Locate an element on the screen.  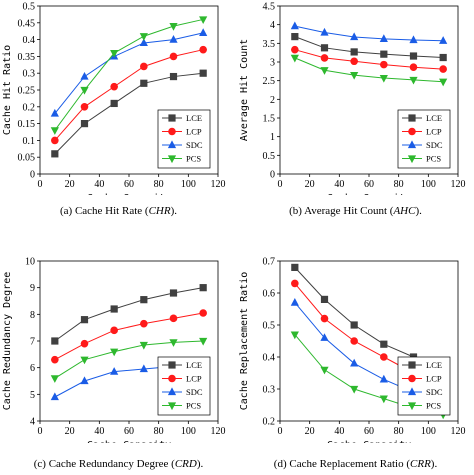
series-lcp is located at coordinates (369, 59).